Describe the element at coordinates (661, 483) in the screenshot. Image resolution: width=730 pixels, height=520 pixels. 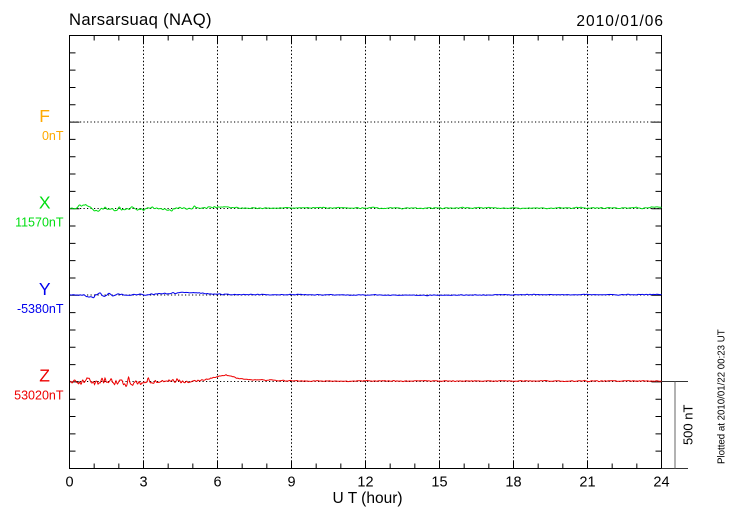
I see `svg-text: 24` at that location.